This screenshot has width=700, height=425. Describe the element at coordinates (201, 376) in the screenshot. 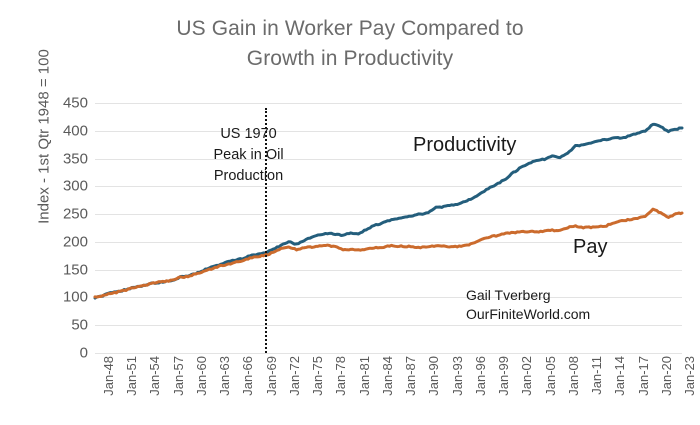

I see `x-tick-jan-60: Jan-60` at that location.